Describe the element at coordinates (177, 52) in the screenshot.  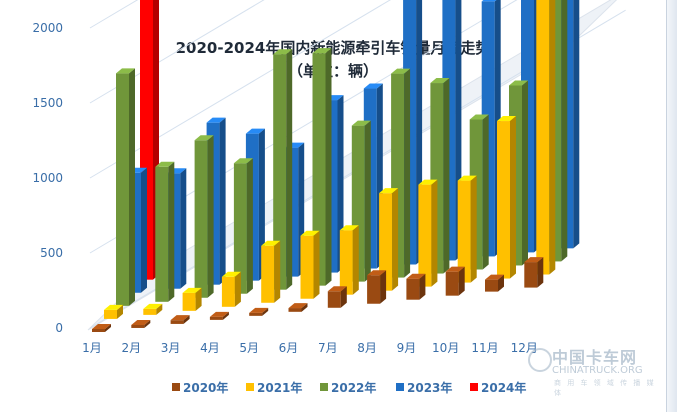
I see `gridline` at that location.